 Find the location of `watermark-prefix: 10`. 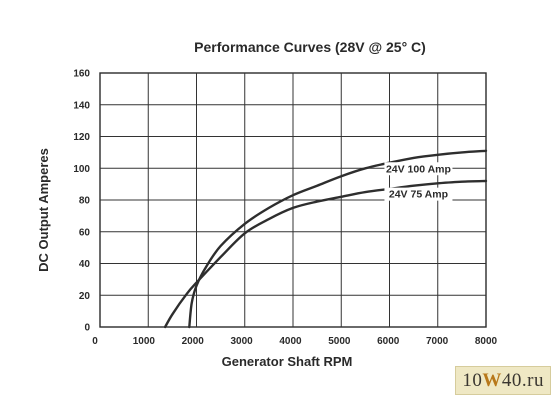

watermark-prefix: 10 is located at coordinates (472, 380).